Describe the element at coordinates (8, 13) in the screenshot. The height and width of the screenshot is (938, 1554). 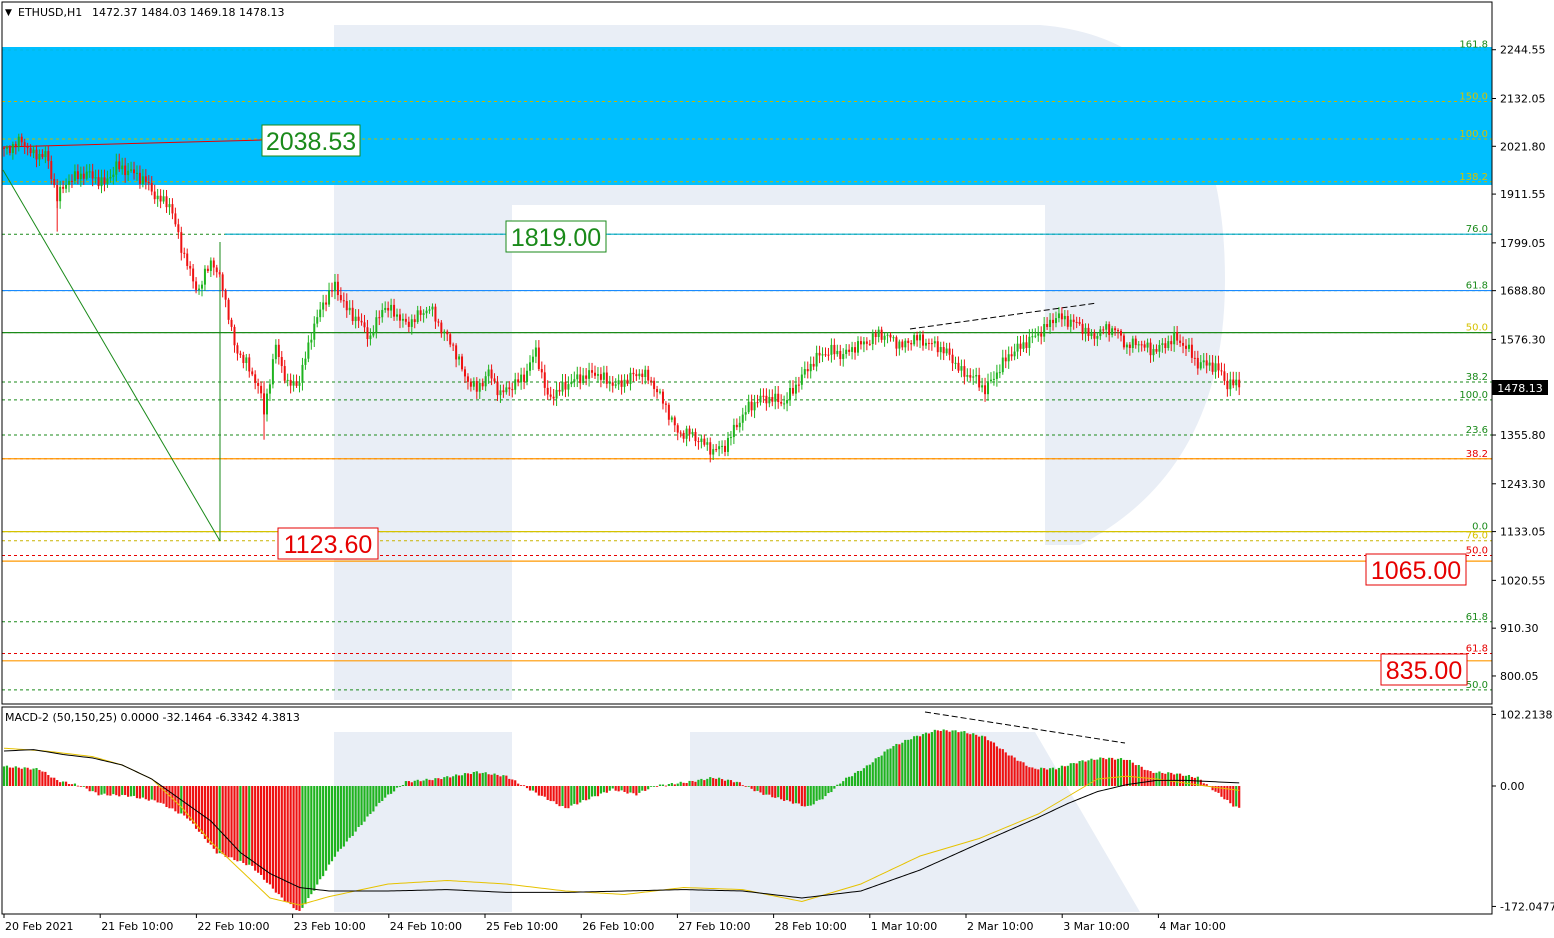
I see `dropdown-triangle-icon: ▼` at that location.